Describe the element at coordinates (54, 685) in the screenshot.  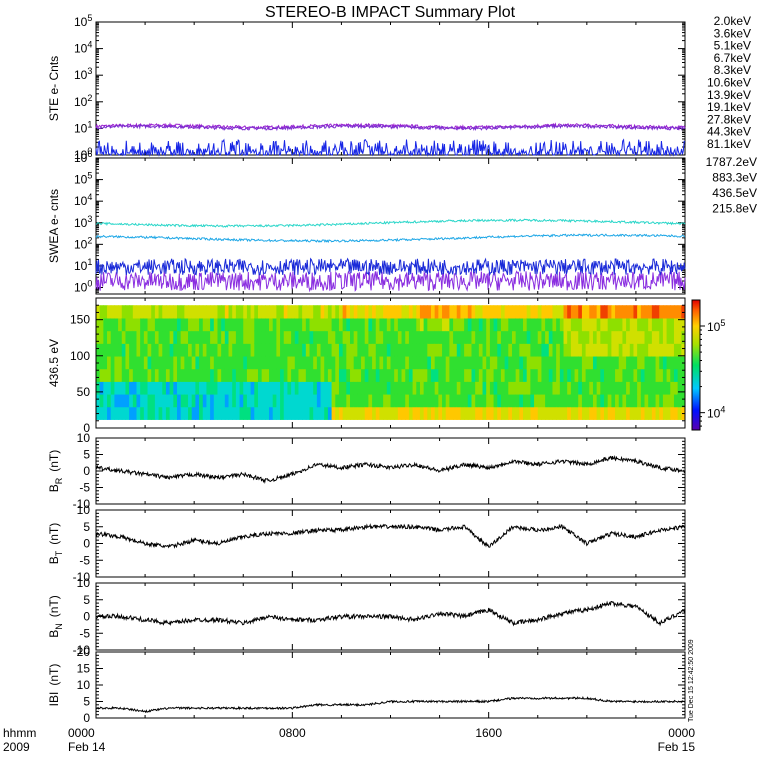
I see `y-axis-label: IBI (nT)` at that location.